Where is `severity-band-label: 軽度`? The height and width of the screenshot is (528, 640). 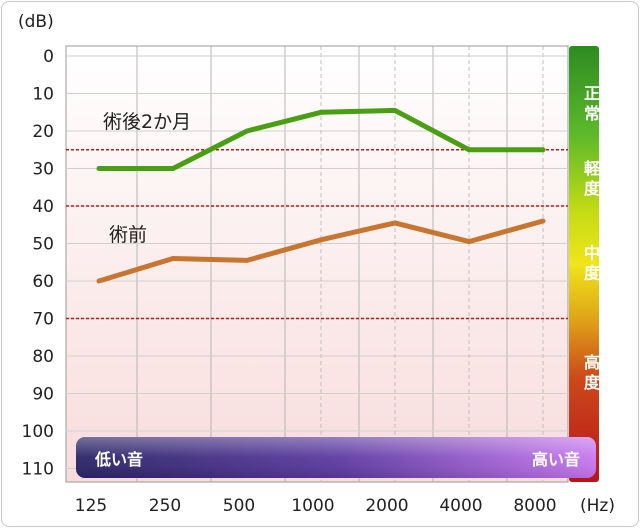 severity-band-label: 軽度 is located at coordinates (592, 178).